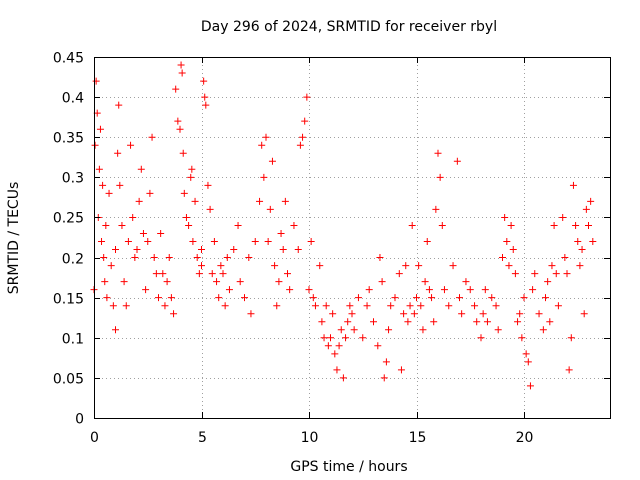  Describe the element at coordinates (73, 179) in the screenshot. I see `y-tick-label: 0.3` at that location.